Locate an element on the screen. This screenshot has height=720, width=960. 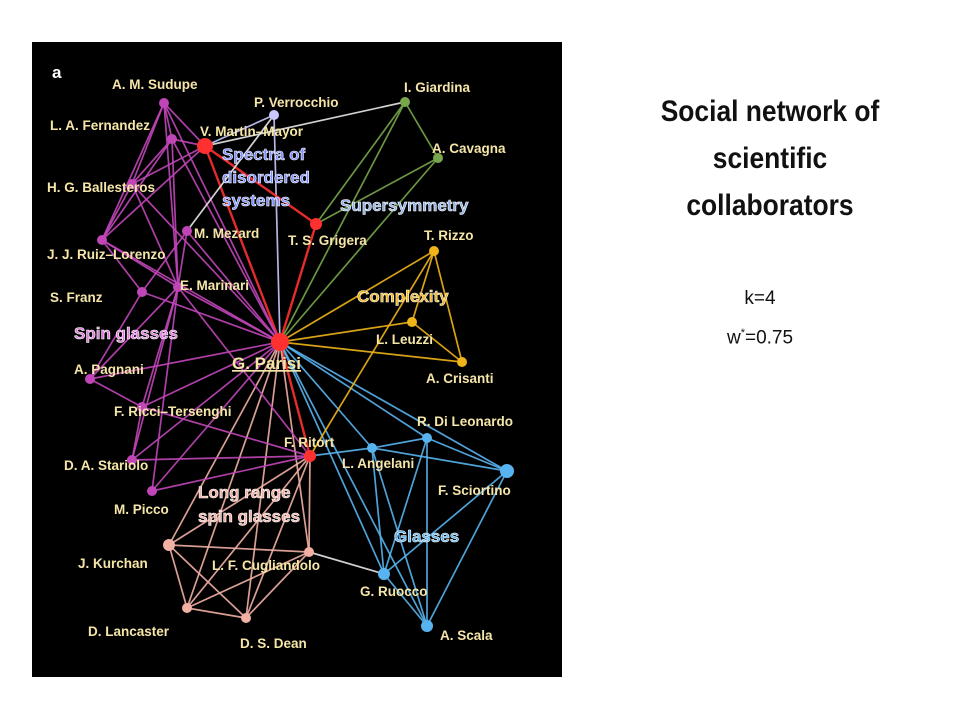
edge-dileonardo-ruocco is located at coordinates (405, 506).